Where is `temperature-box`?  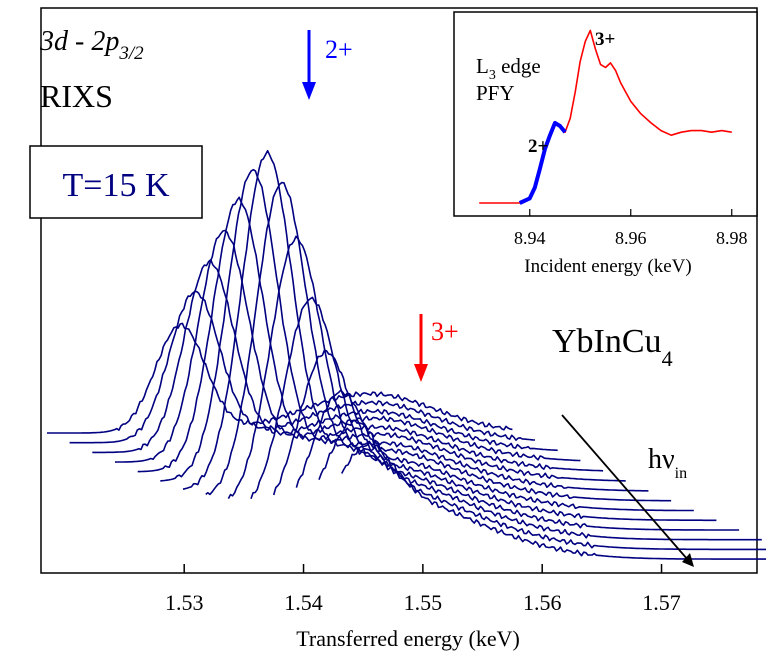
temperature-box is located at coordinates (116, 182).